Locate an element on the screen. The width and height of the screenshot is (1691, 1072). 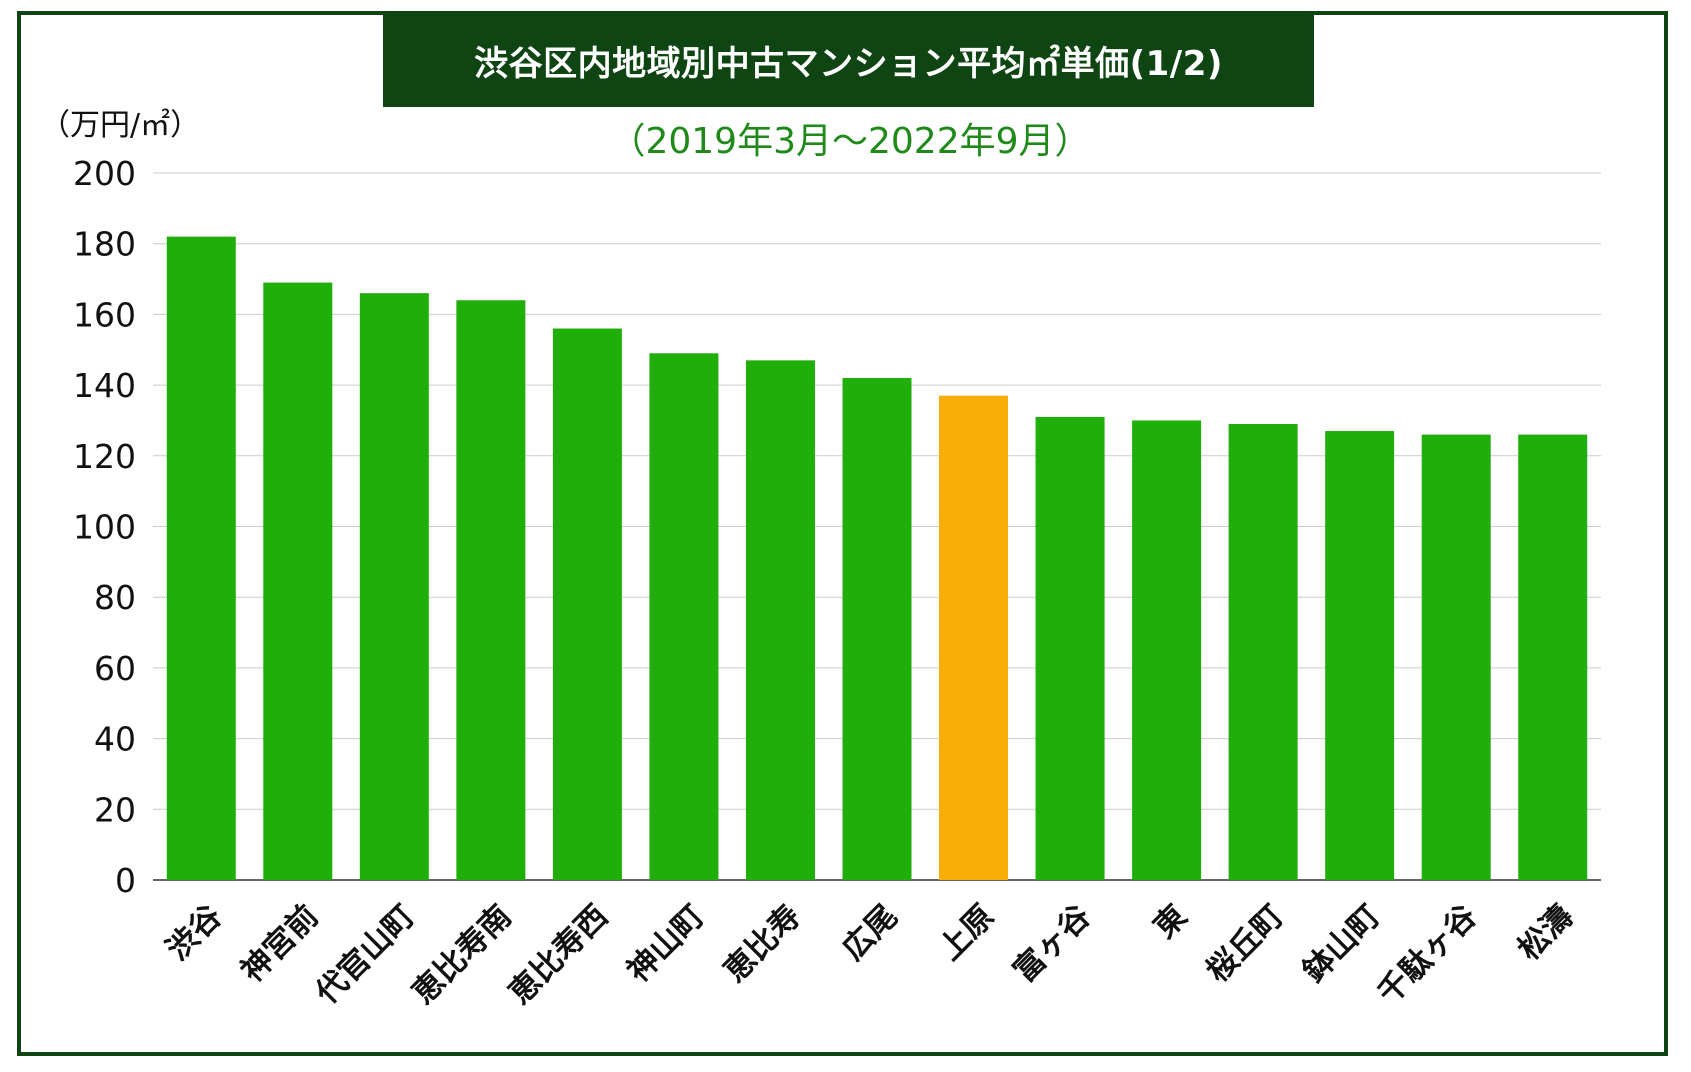
bar-東 is located at coordinates (1167, 650).